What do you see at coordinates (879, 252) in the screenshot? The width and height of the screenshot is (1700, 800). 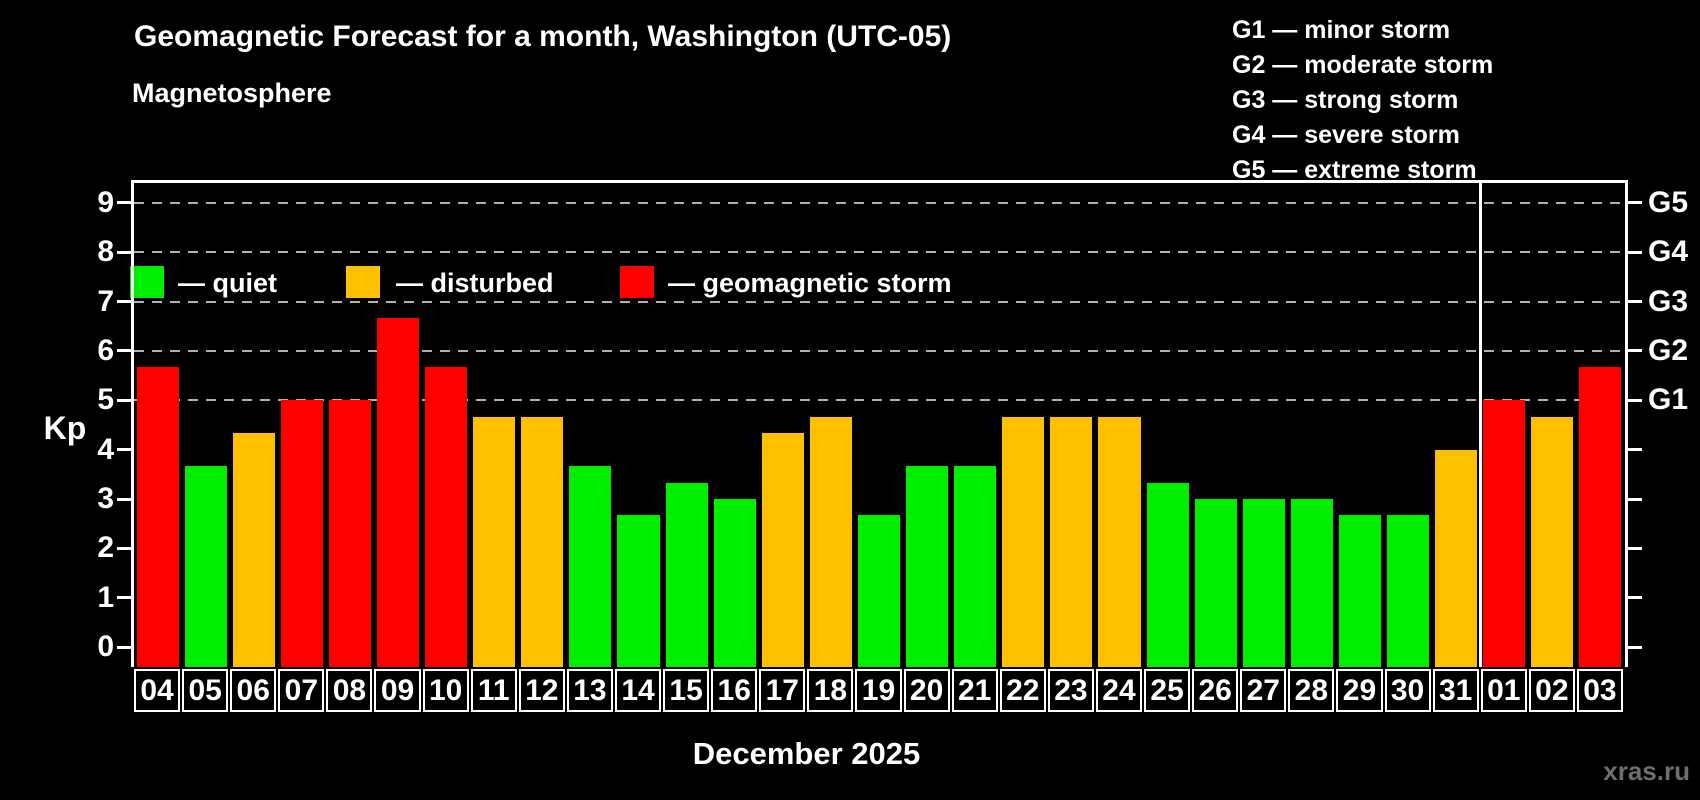 I see `gridline-kp8` at bounding box center [879, 252].